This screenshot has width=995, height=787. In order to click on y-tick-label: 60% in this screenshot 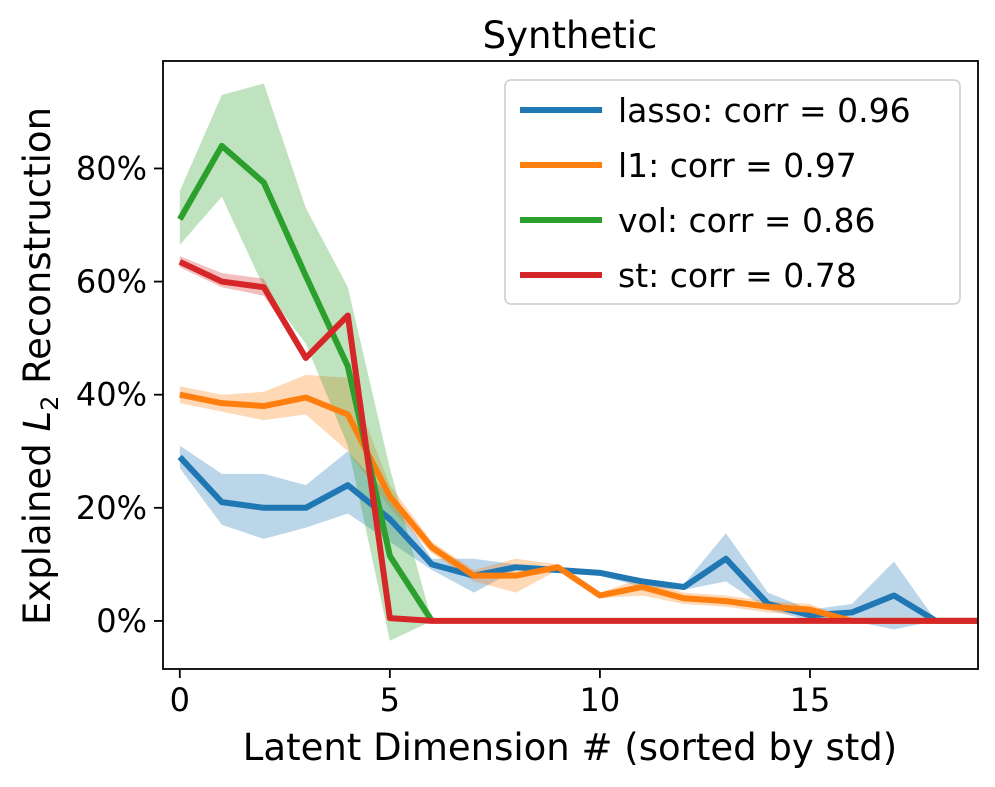, I will do `click(111, 282)`.